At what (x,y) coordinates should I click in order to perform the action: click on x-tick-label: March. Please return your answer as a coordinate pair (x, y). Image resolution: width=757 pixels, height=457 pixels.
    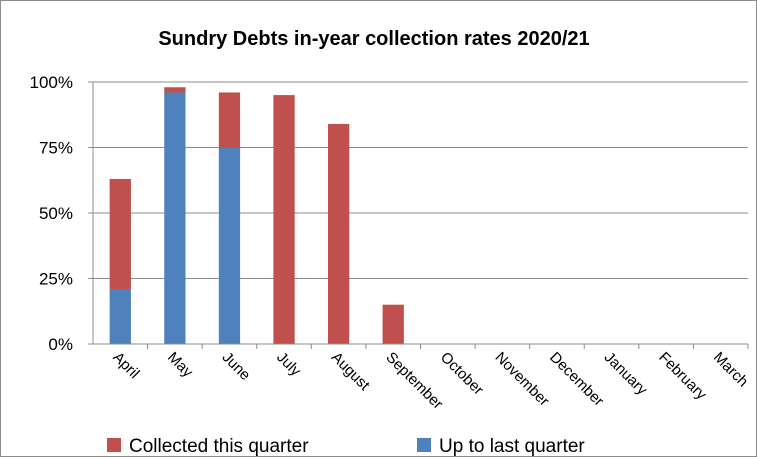
    Looking at the image, I should click on (730, 369).